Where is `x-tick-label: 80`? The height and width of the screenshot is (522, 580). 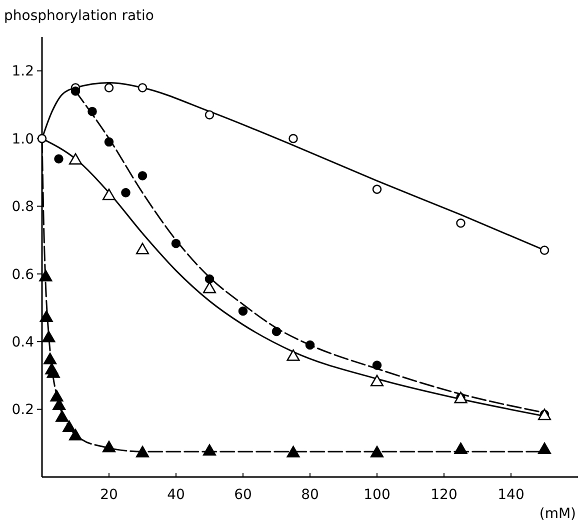
x-tick-label: 80 is located at coordinates (310, 495).